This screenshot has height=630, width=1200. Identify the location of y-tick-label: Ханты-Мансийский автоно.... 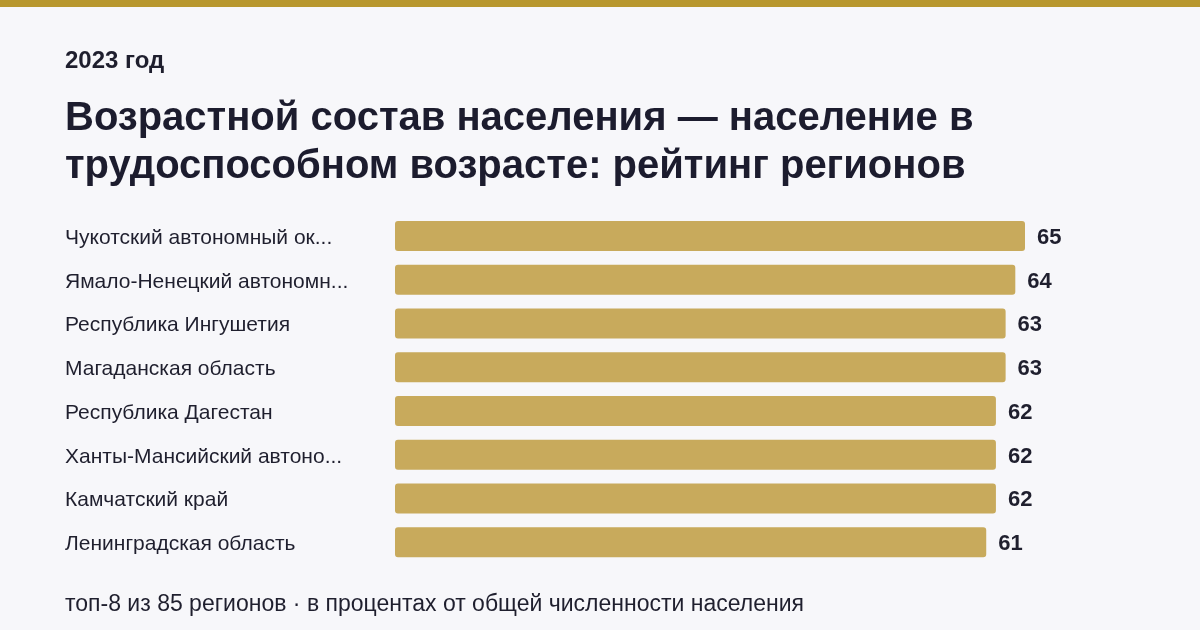
(204, 455).